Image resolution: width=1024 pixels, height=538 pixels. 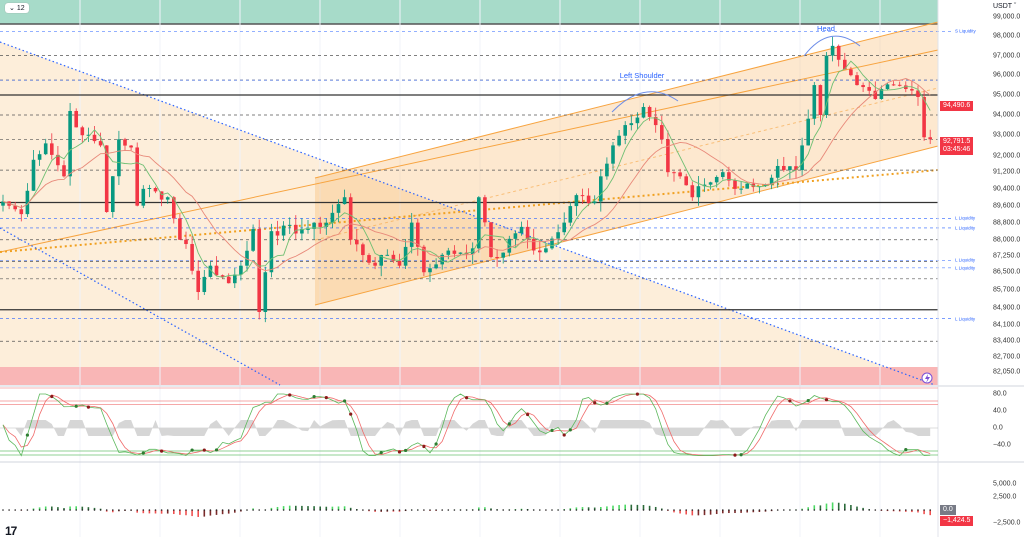 I want to click on ma-value-badge: 94,490.6, so click(x=957, y=106).